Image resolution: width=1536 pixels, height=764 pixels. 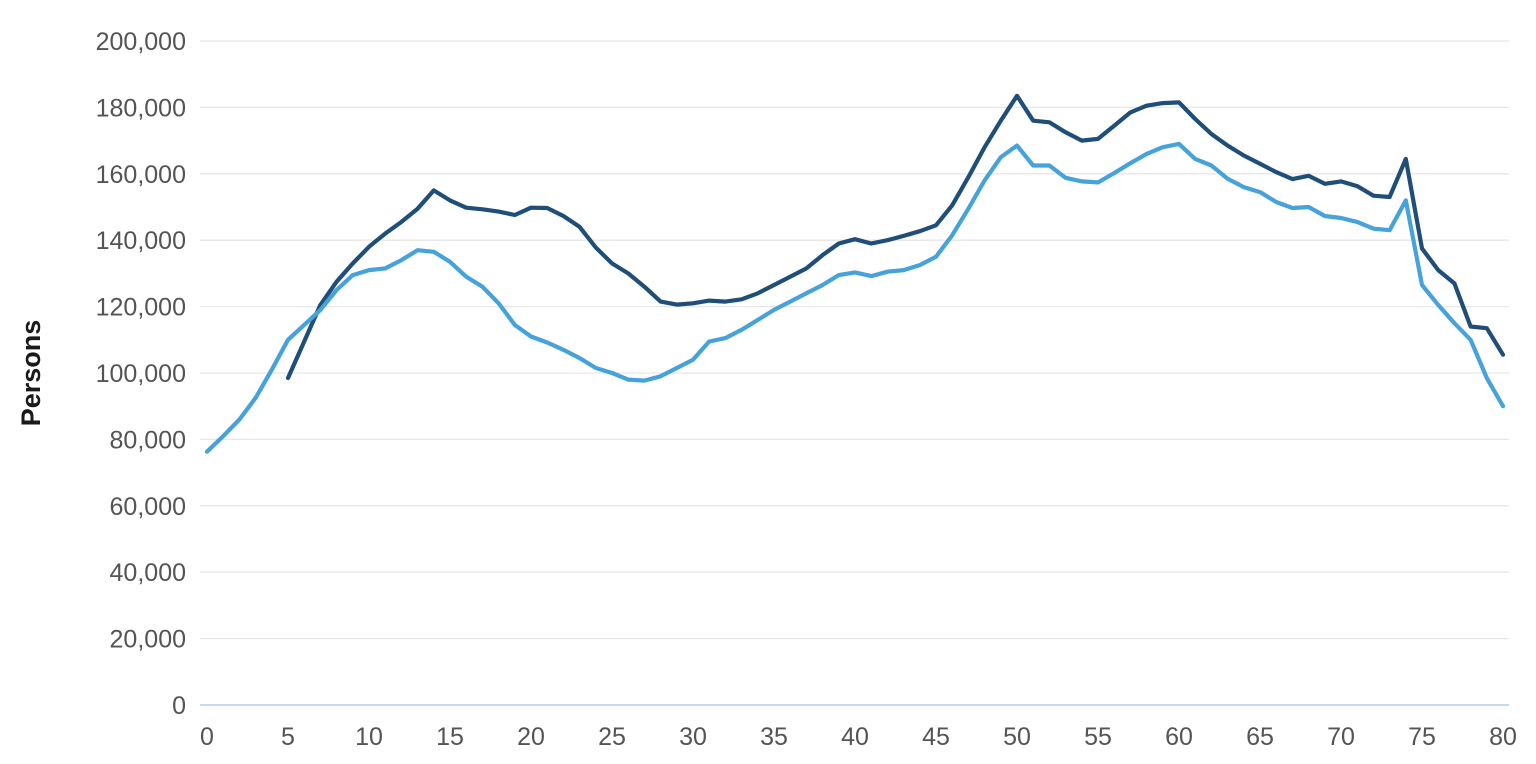 I want to click on x-tick-label: 40, so click(x=855, y=737).